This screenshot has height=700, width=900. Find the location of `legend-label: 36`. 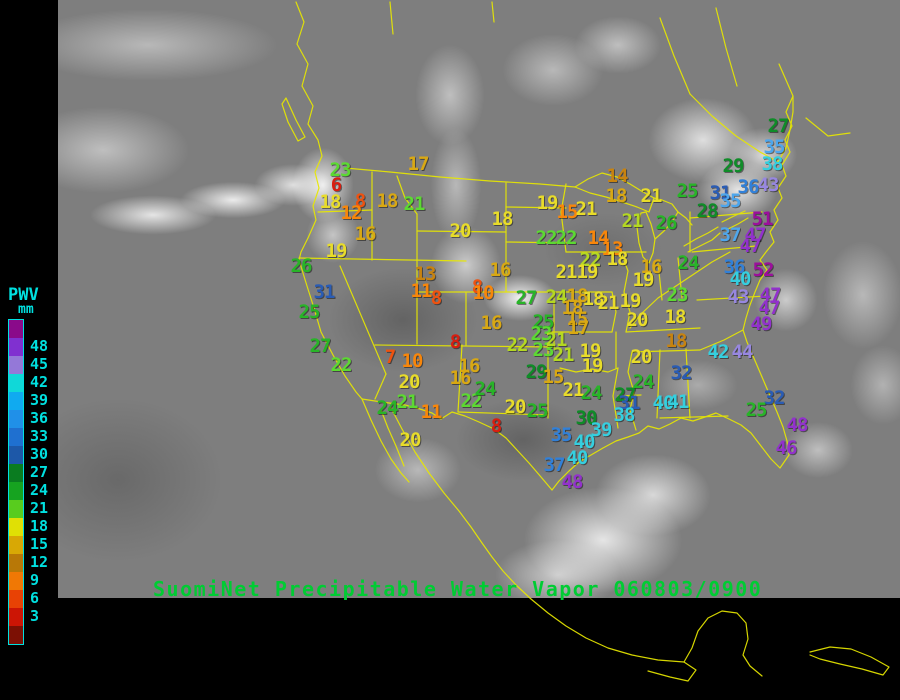

legend-label: 36 is located at coordinates (39, 418).